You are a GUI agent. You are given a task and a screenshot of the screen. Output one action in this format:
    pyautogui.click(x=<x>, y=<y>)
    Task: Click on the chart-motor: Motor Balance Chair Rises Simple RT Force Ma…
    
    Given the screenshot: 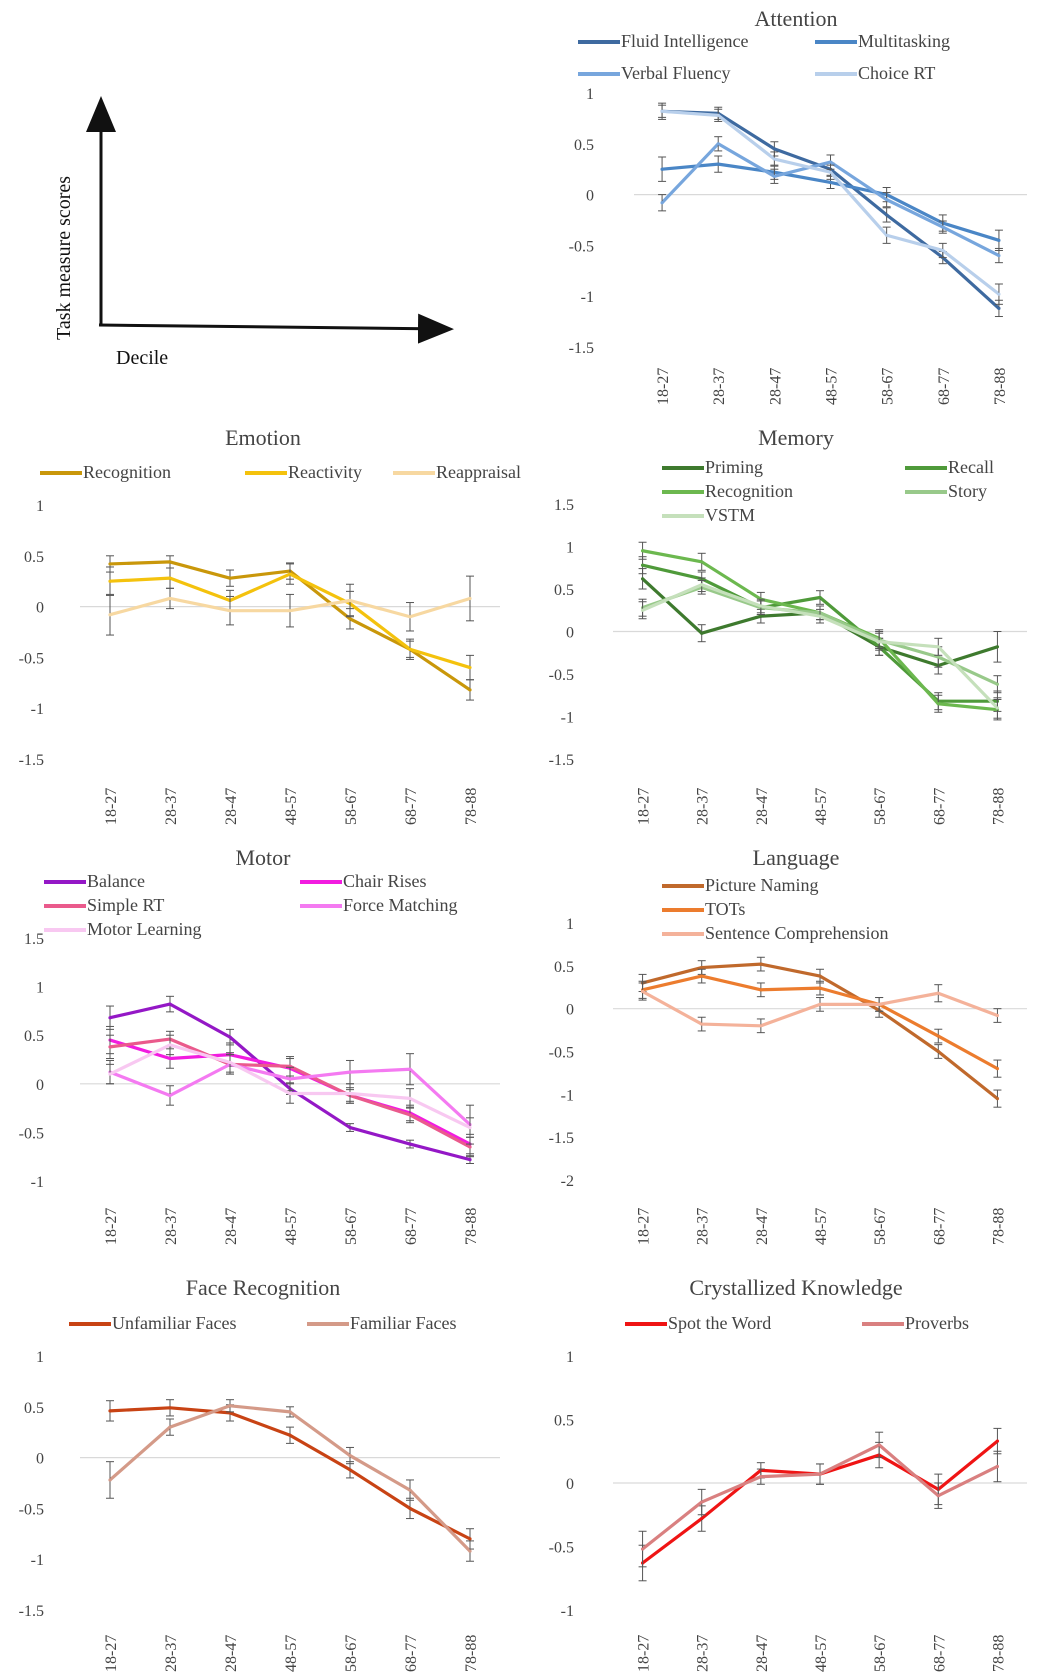 What is the action you would take?
    pyautogui.click(x=259, y=1045)
    